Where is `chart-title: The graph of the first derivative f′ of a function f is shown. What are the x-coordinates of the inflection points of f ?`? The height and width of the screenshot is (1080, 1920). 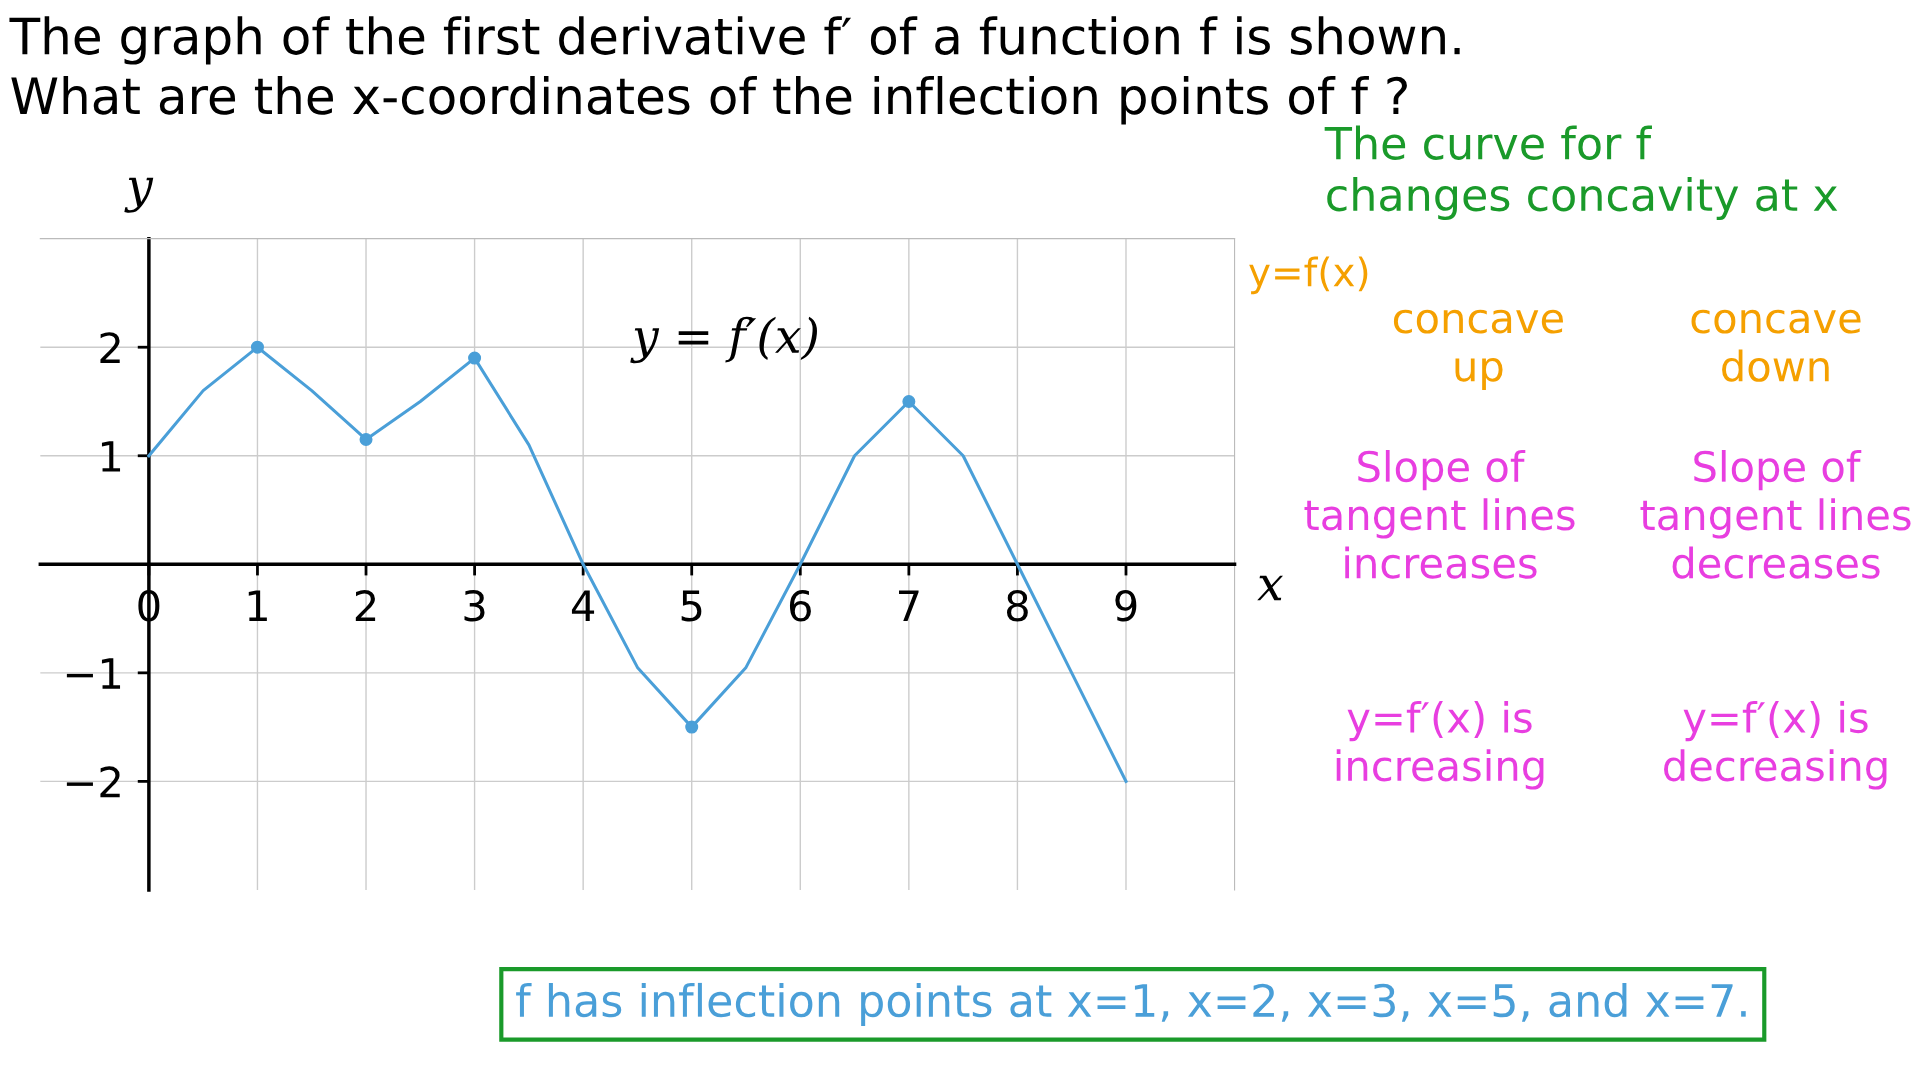
chart-title: The graph of the first derivative f′ of a function f is shown. What are the x-coordinates of the inflection points of f ? is located at coordinates (734, 70).